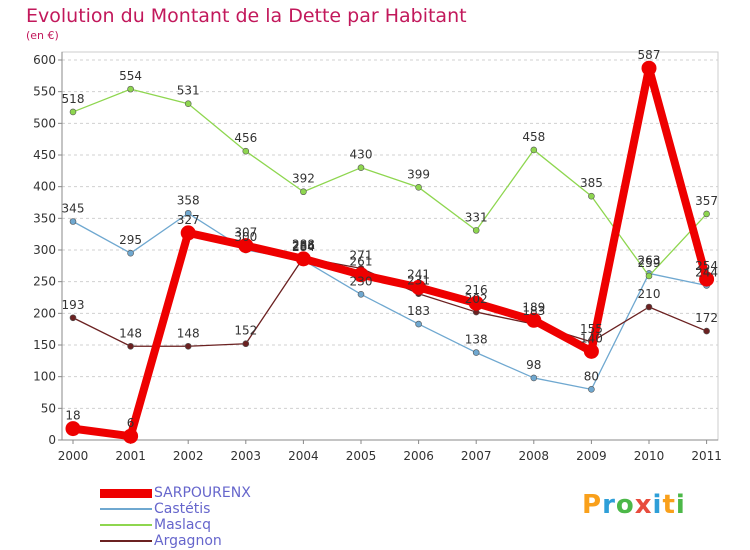 This screenshot has width=750, height=550. What do you see at coordinates (44, 282) in the screenshot?
I see `y-tick-label: 250` at bounding box center [44, 282].